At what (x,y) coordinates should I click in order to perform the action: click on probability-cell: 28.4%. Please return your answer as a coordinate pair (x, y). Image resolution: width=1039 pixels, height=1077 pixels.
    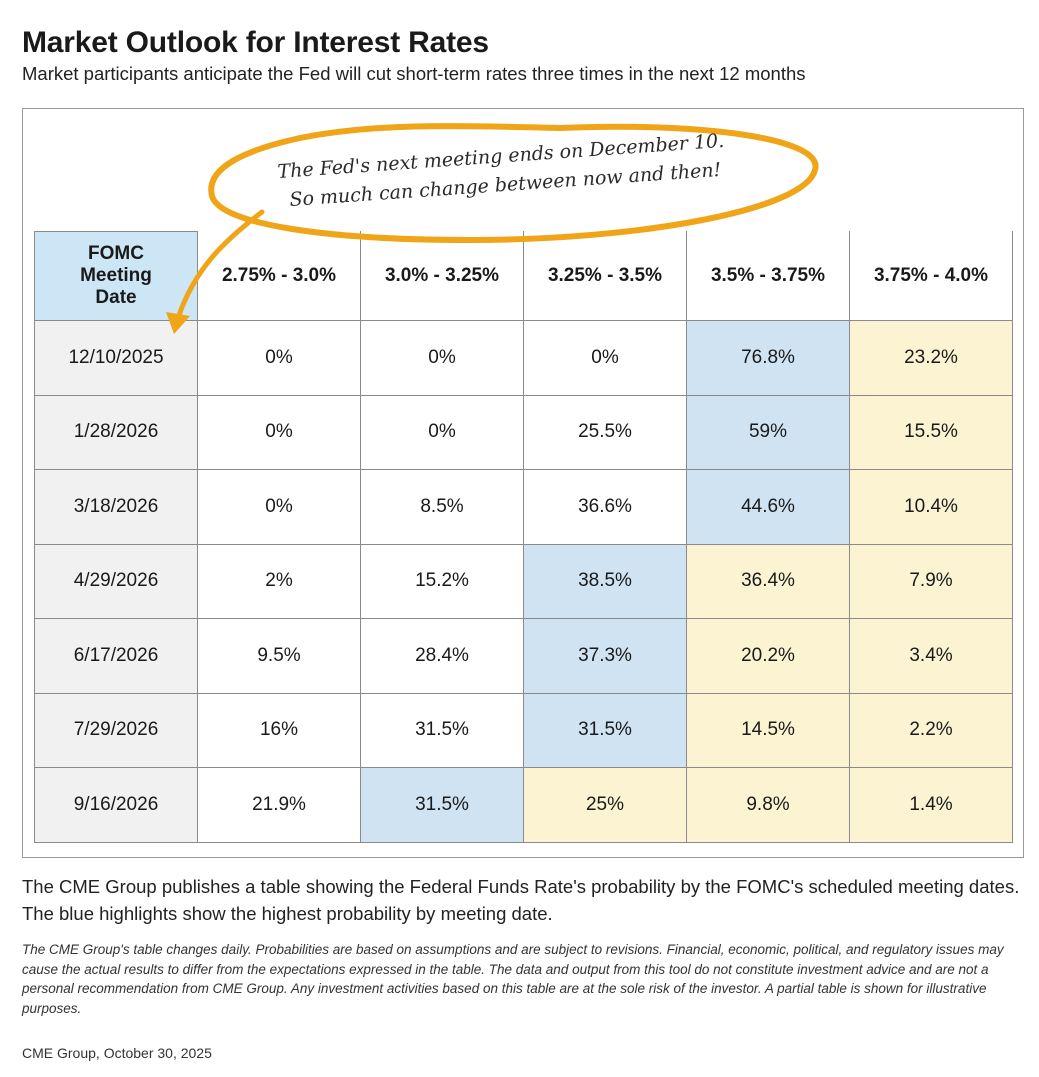
    Looking at the image, I should click on (442, 656).